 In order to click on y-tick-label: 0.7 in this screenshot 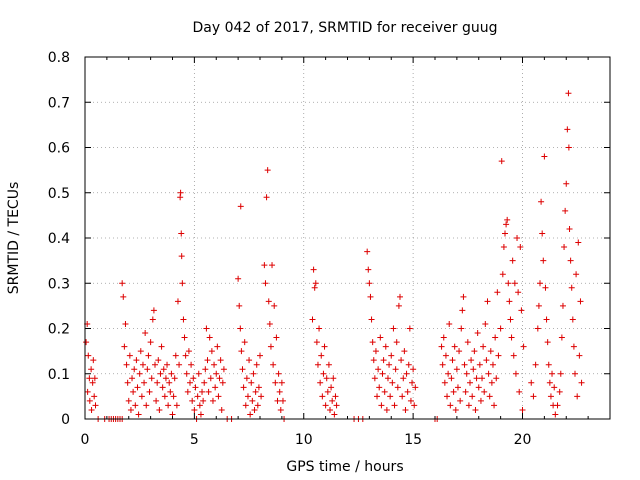, I will do `click(59, 103)`.